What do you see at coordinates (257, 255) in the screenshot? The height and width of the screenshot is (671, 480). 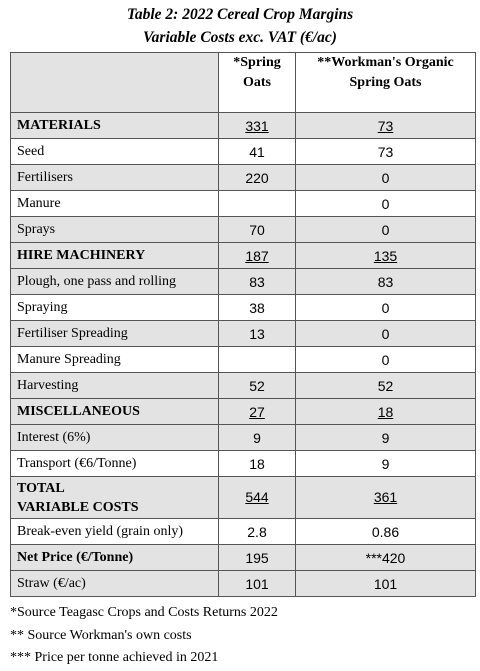 I see `value-cell: 187` at bounding box center [257, 255].